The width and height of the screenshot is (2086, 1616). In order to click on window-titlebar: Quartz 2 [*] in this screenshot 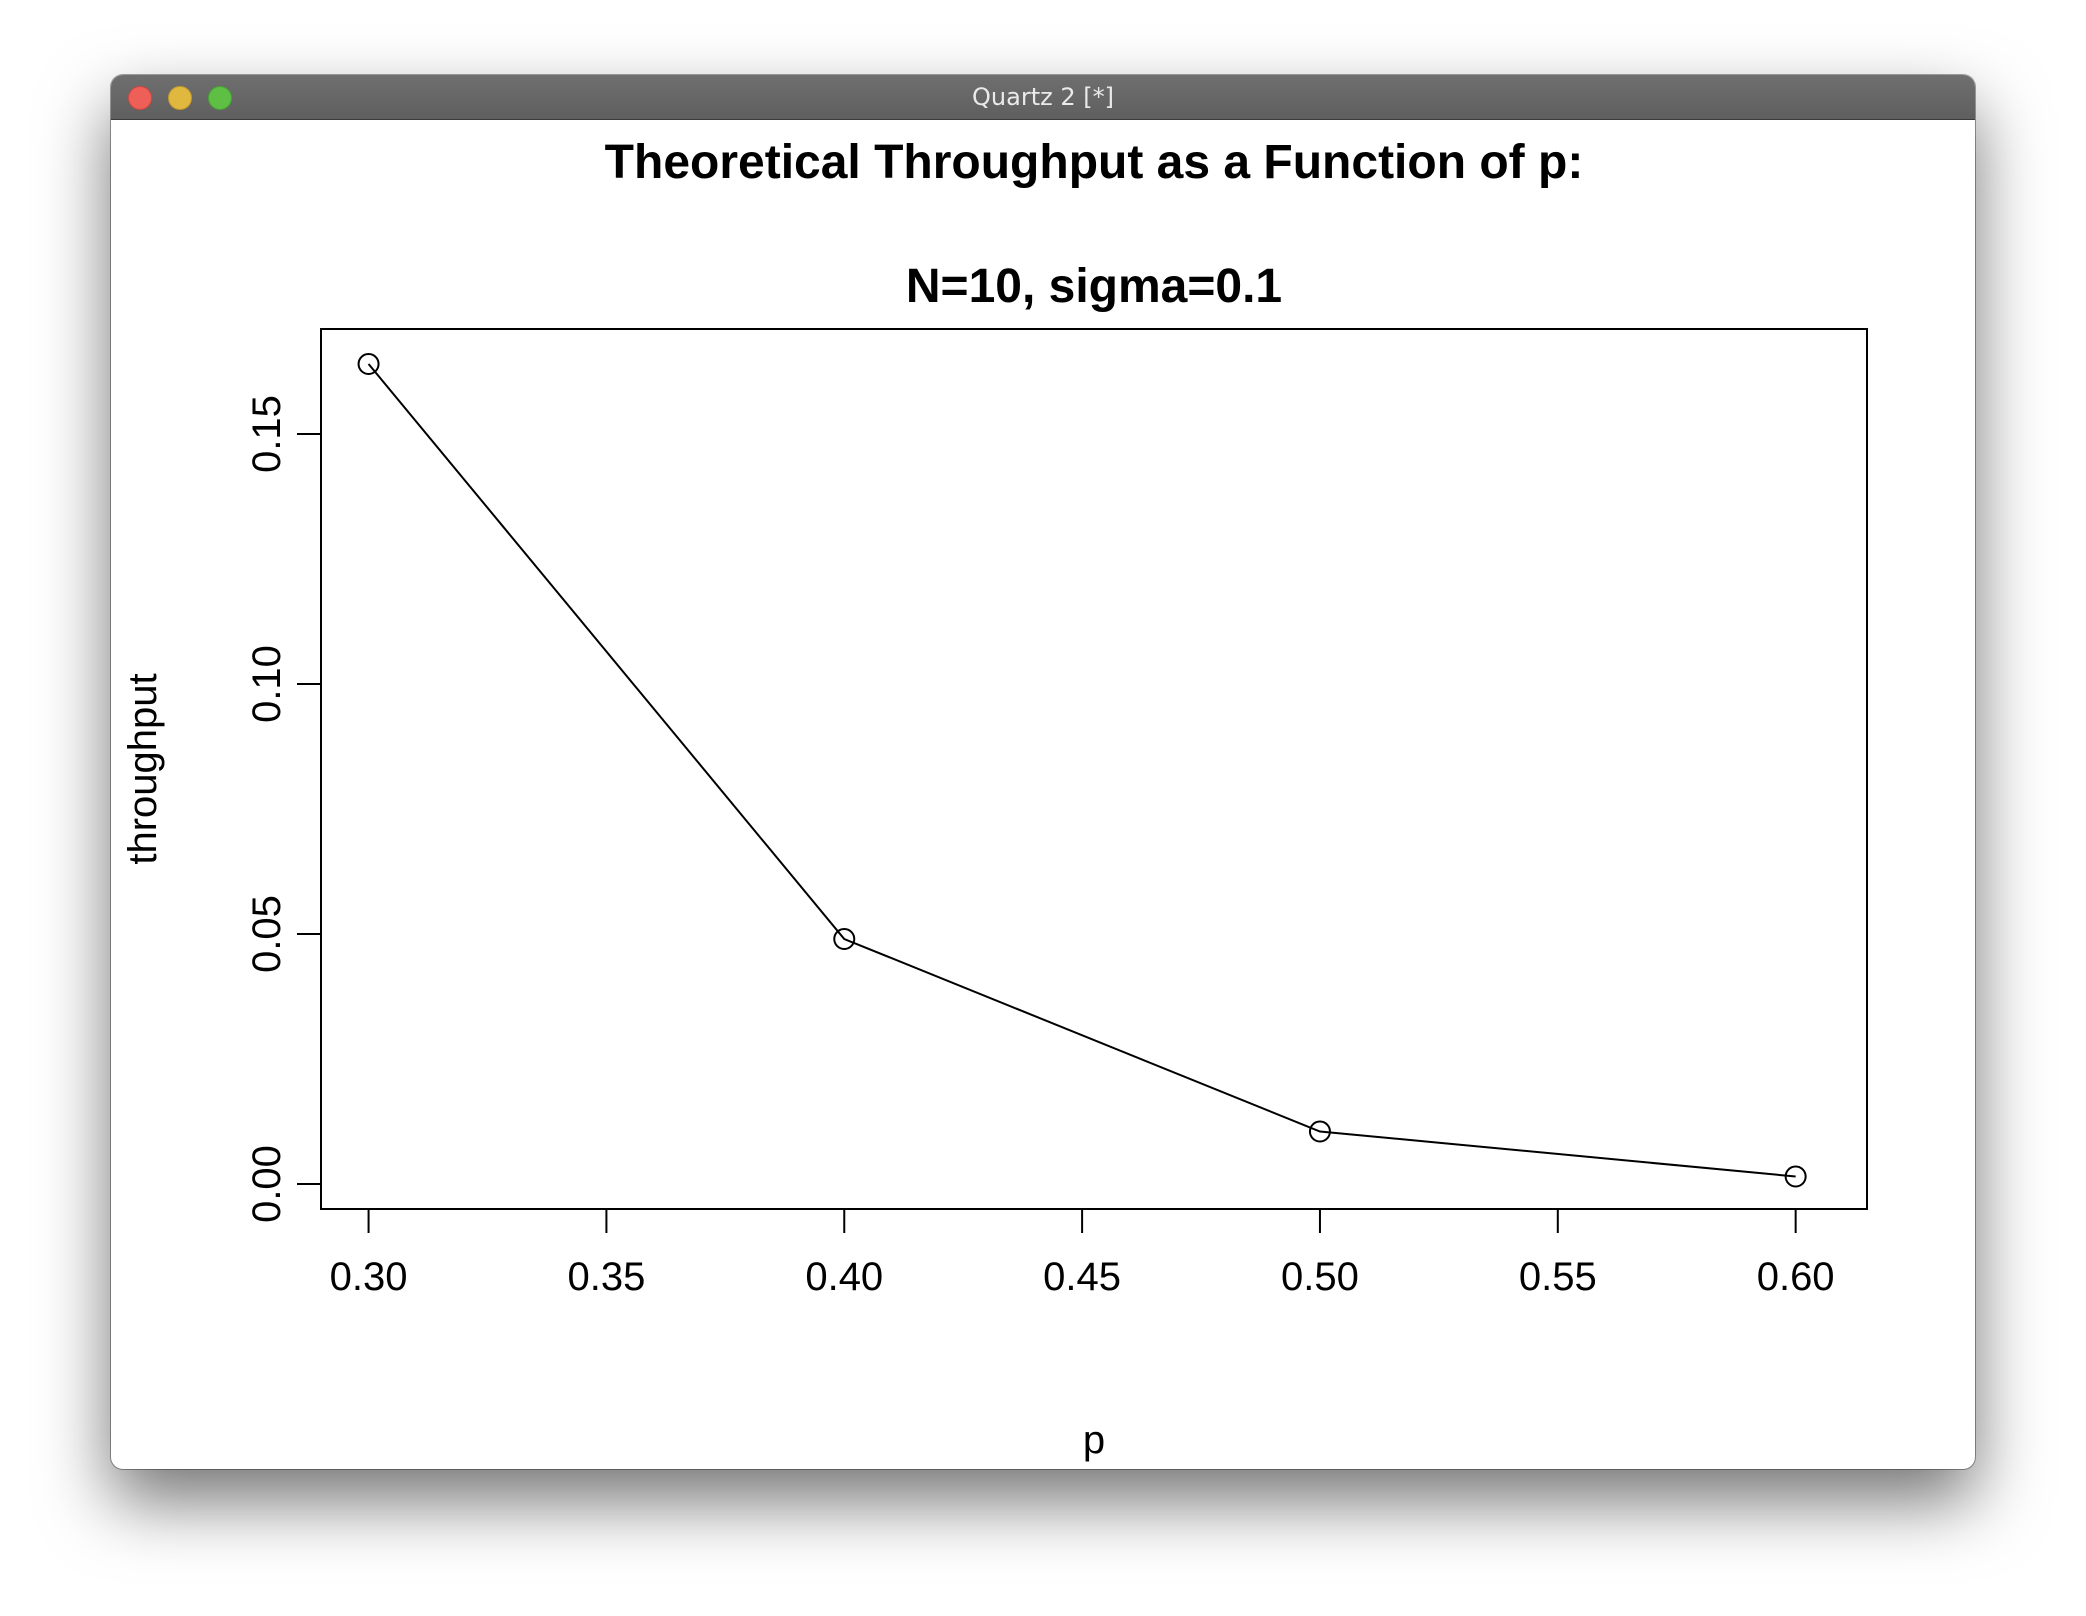, I will do `click(1043, 97)`.